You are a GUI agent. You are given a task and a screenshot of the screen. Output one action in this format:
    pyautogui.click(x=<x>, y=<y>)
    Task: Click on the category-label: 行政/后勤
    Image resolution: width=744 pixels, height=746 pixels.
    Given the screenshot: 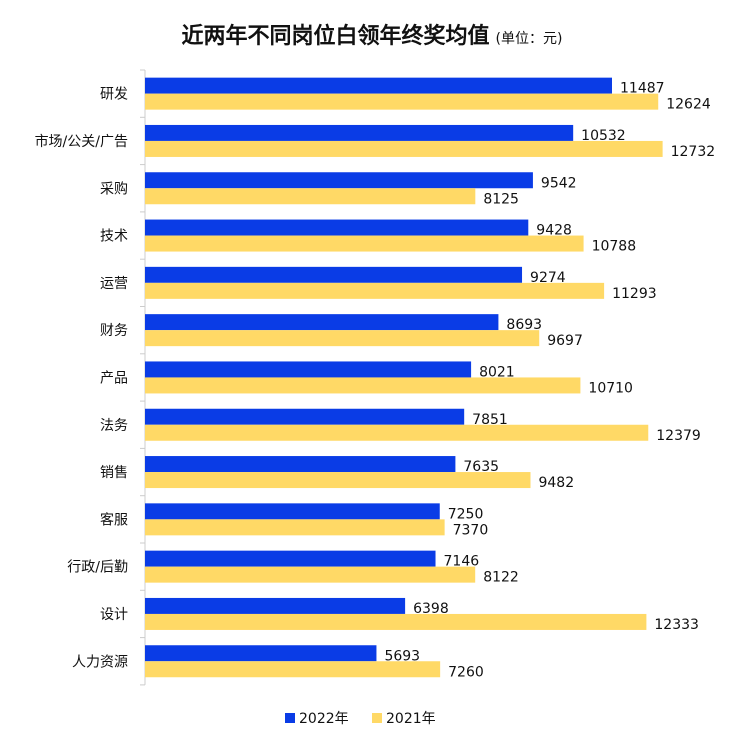 What is the action you would take?
    pyautogui.click(x=97, y=568)
    